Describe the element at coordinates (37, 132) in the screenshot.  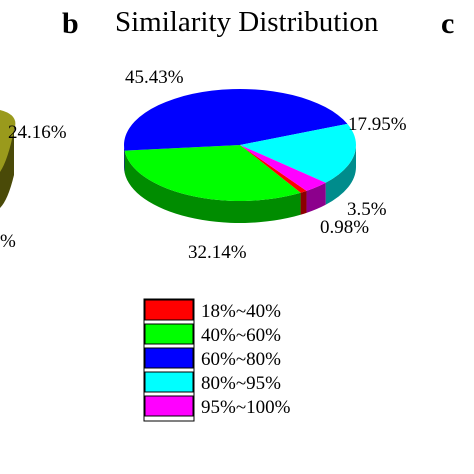
I see `left-partial-label-24: 24.16%` at that location.